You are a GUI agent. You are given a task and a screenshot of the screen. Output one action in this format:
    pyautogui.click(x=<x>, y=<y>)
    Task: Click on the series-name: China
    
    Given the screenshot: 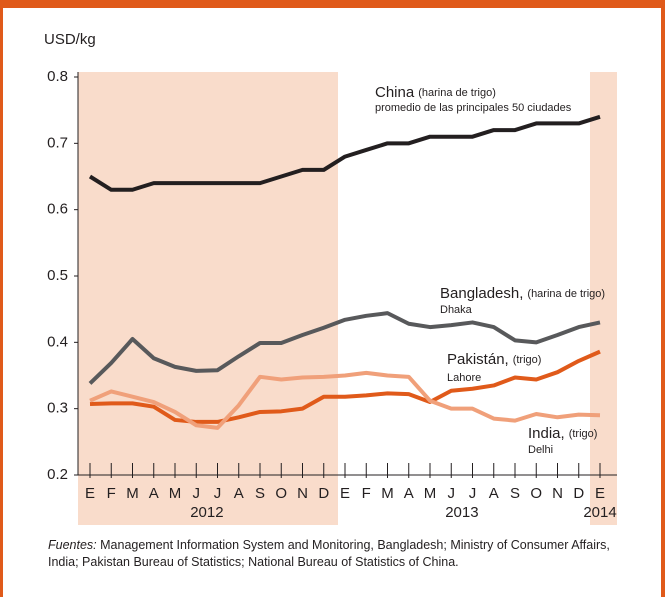 What is the action you would take?
    pyautogui.click(x=395, y=92)
    